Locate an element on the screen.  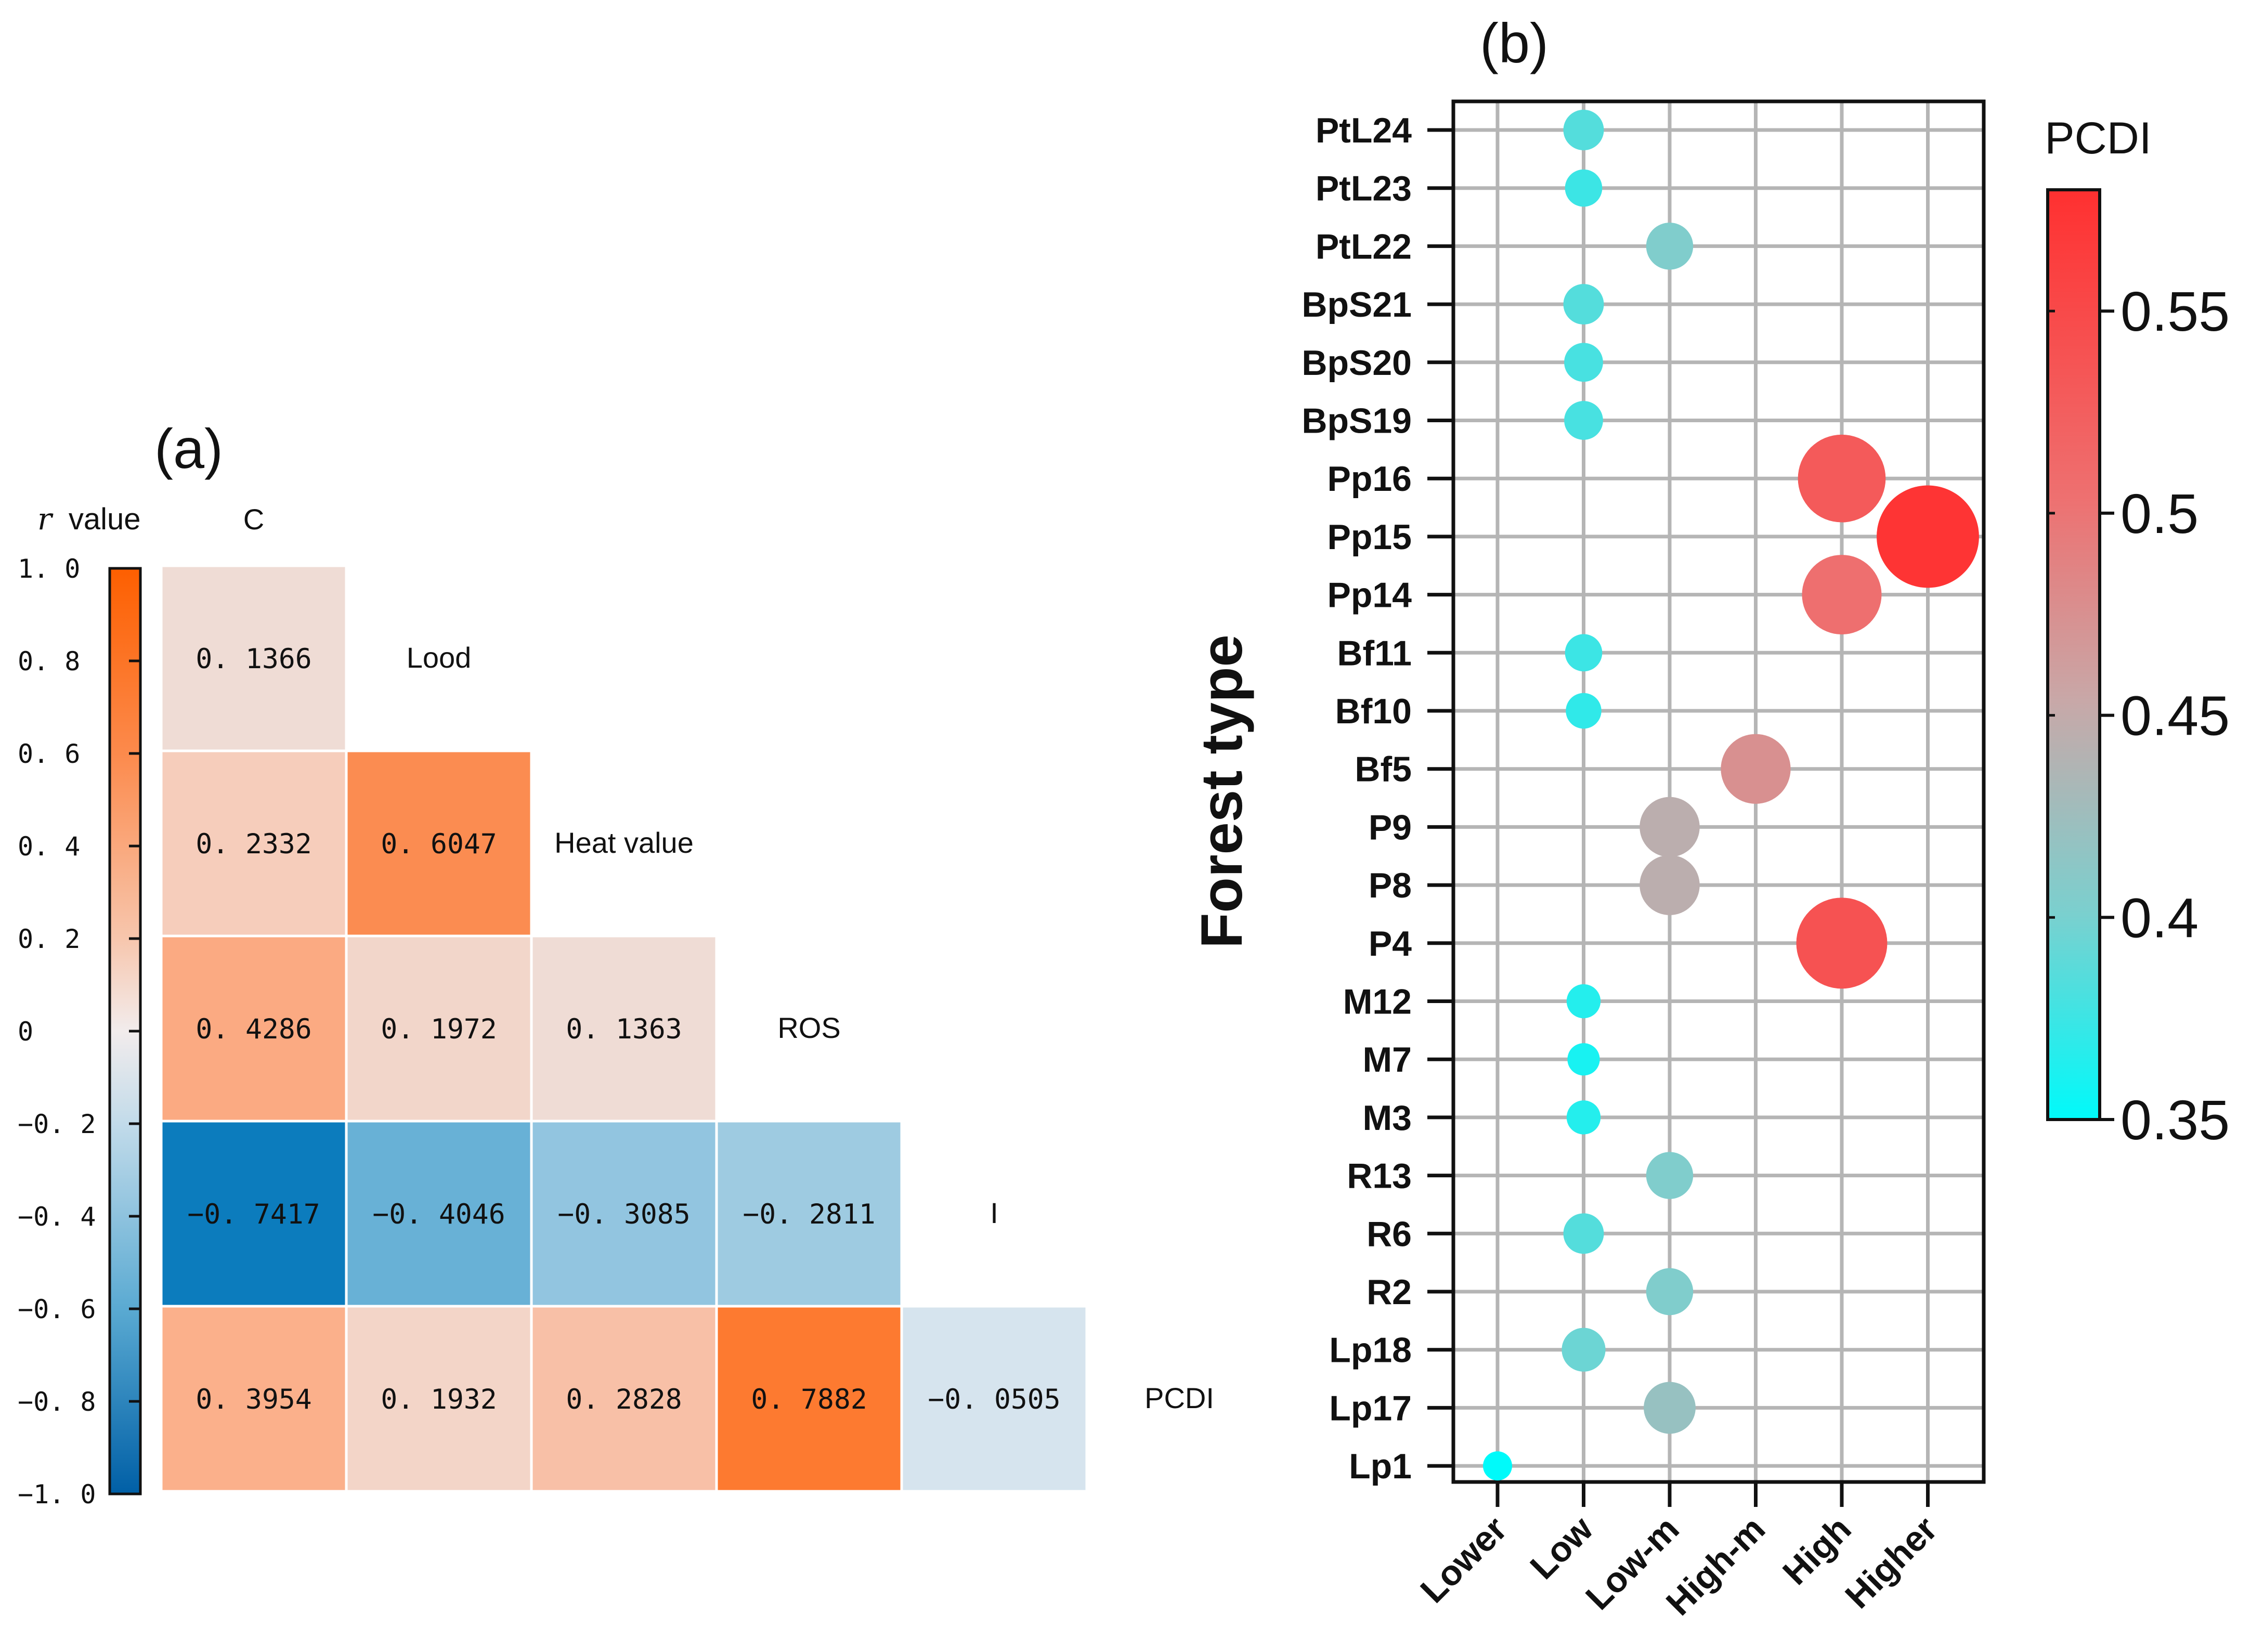
bubble-y-tick-label: Lp1 is located at coordinates (1380, 1466).